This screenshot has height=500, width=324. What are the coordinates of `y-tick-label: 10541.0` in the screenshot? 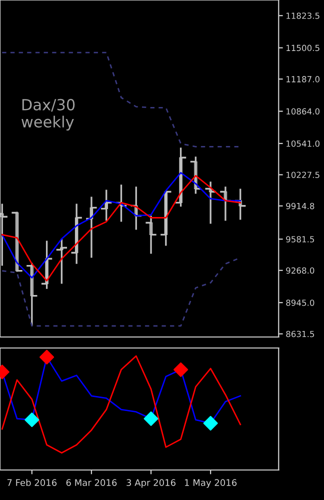 It's located at (303, 143).